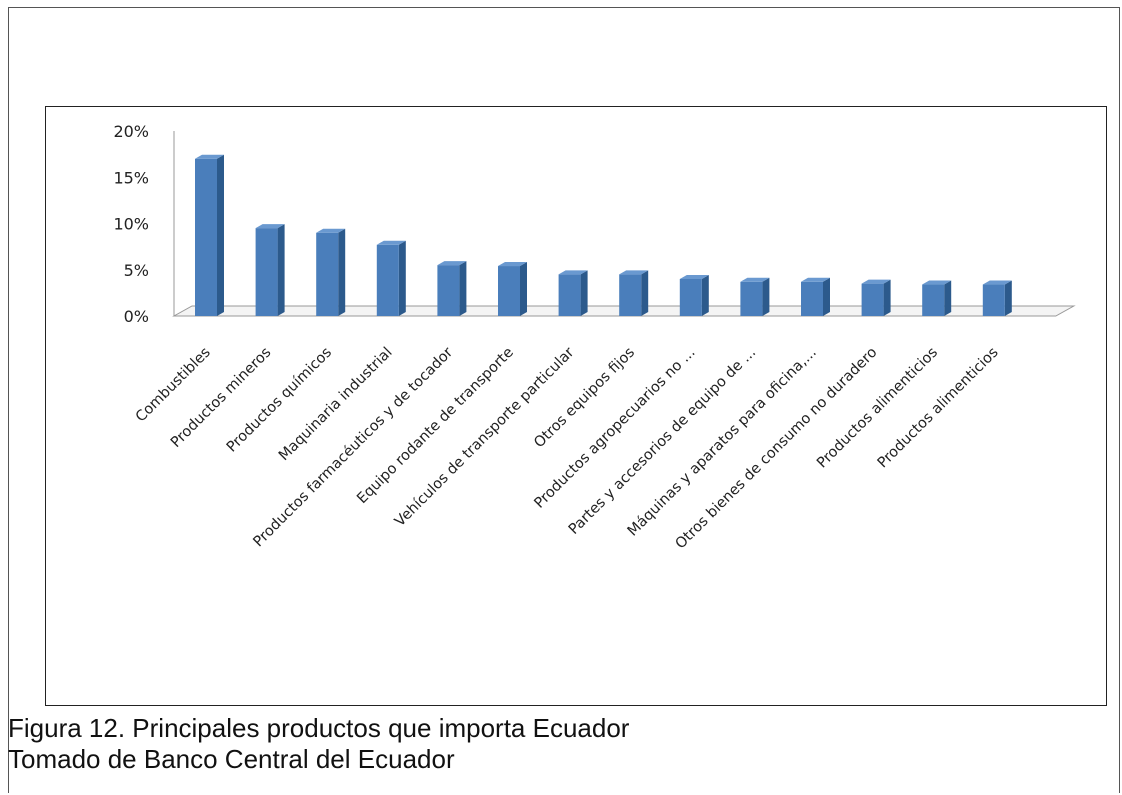 Image resolution: width=1122 pixels, height=795 pixels. Describe the element at coordinates (279, 400) in the screenshot. I see `x-tick-label: Productos químicos` at that location.